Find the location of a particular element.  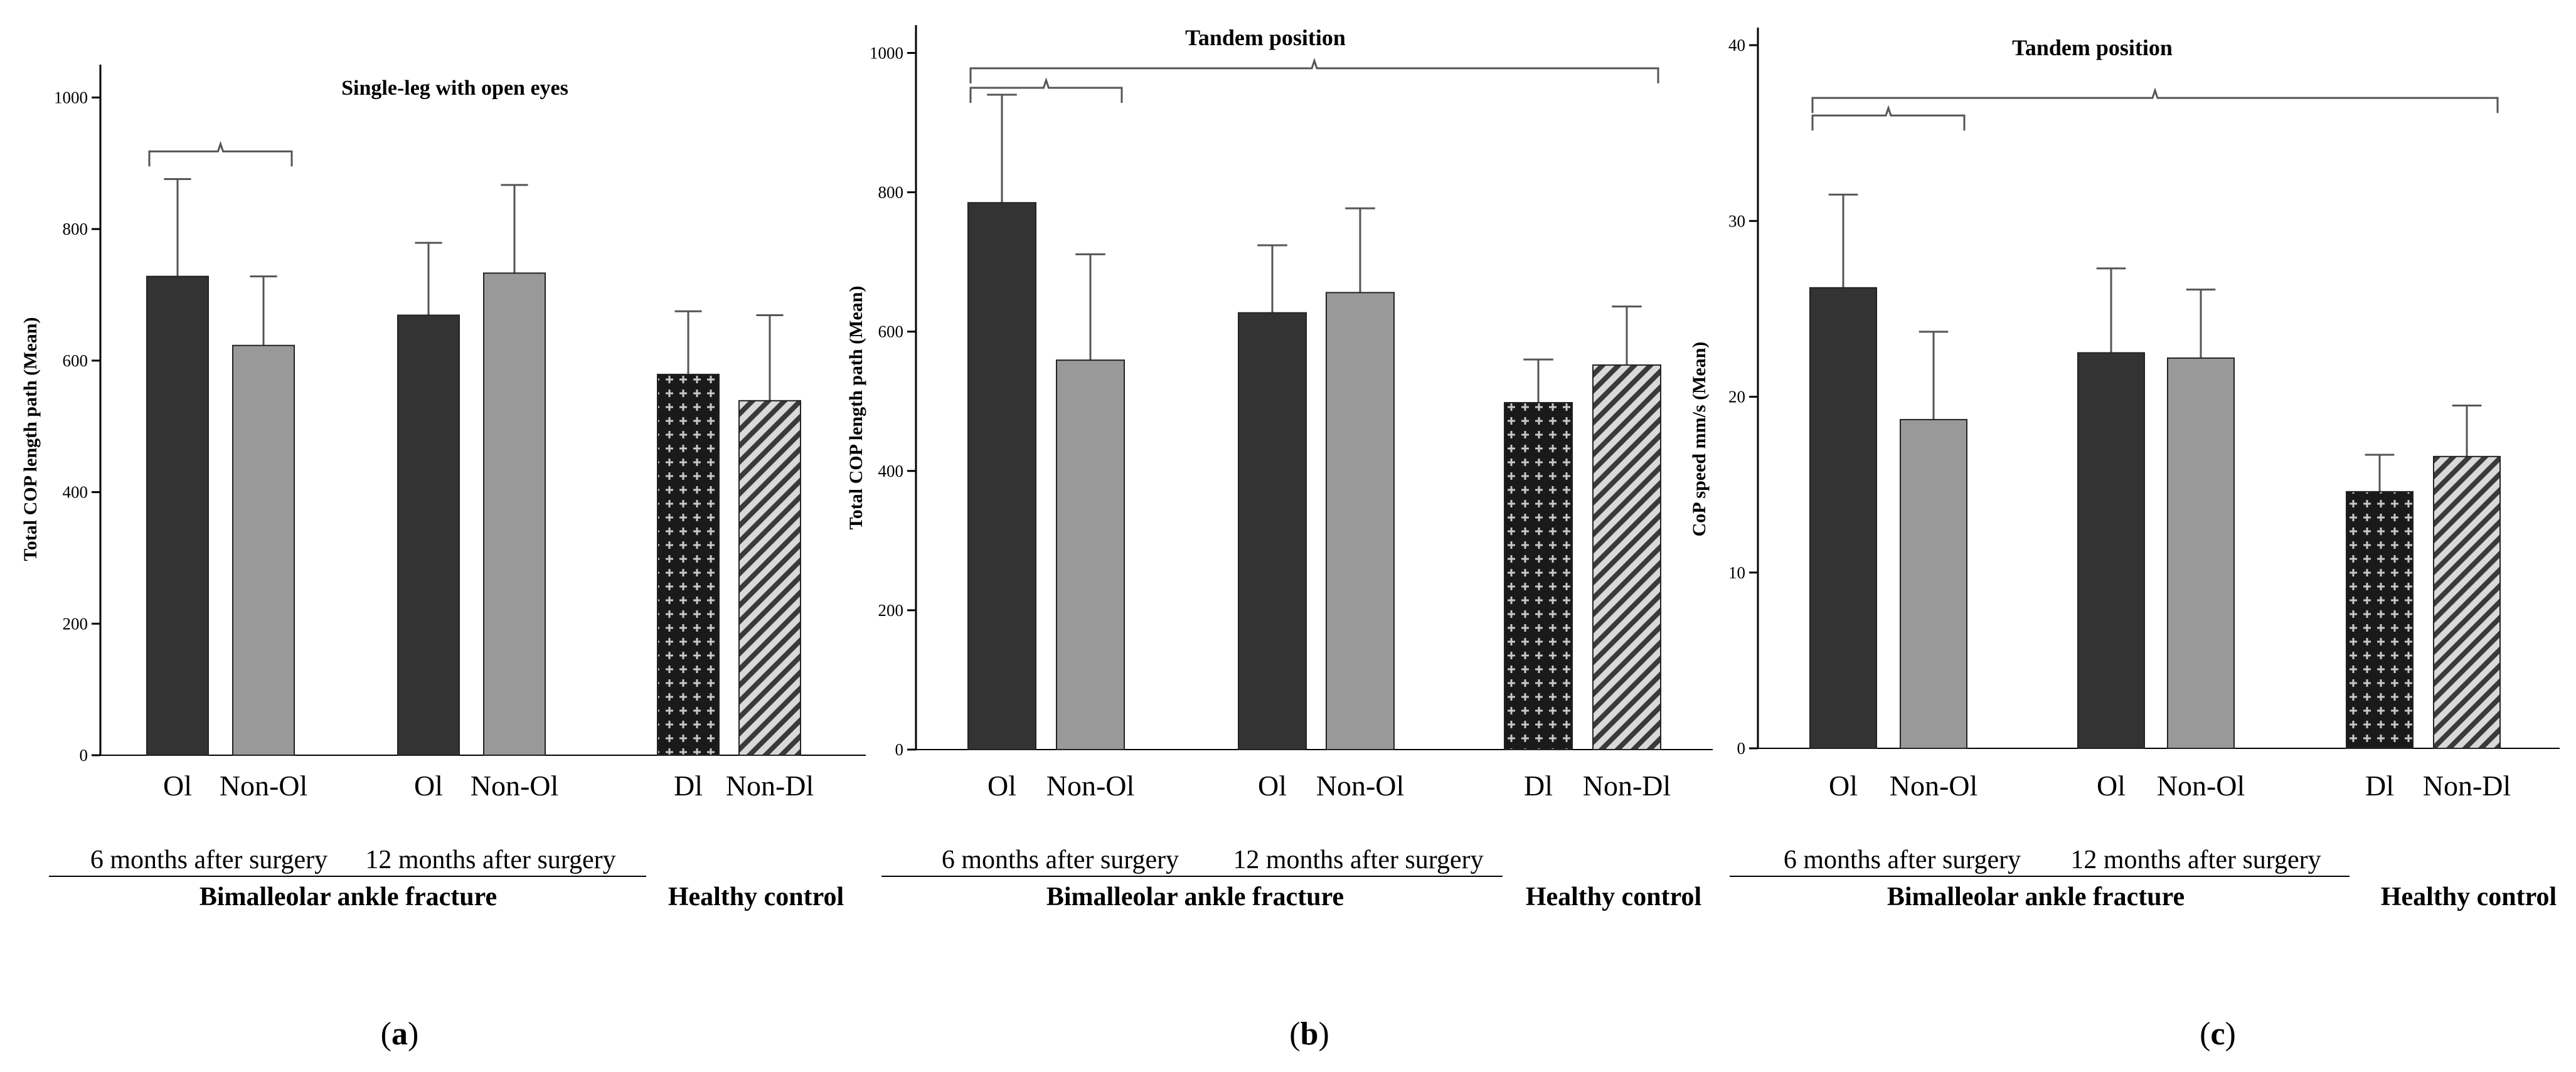

y-tick-label: 10 is located at coordinates (1736, 572).